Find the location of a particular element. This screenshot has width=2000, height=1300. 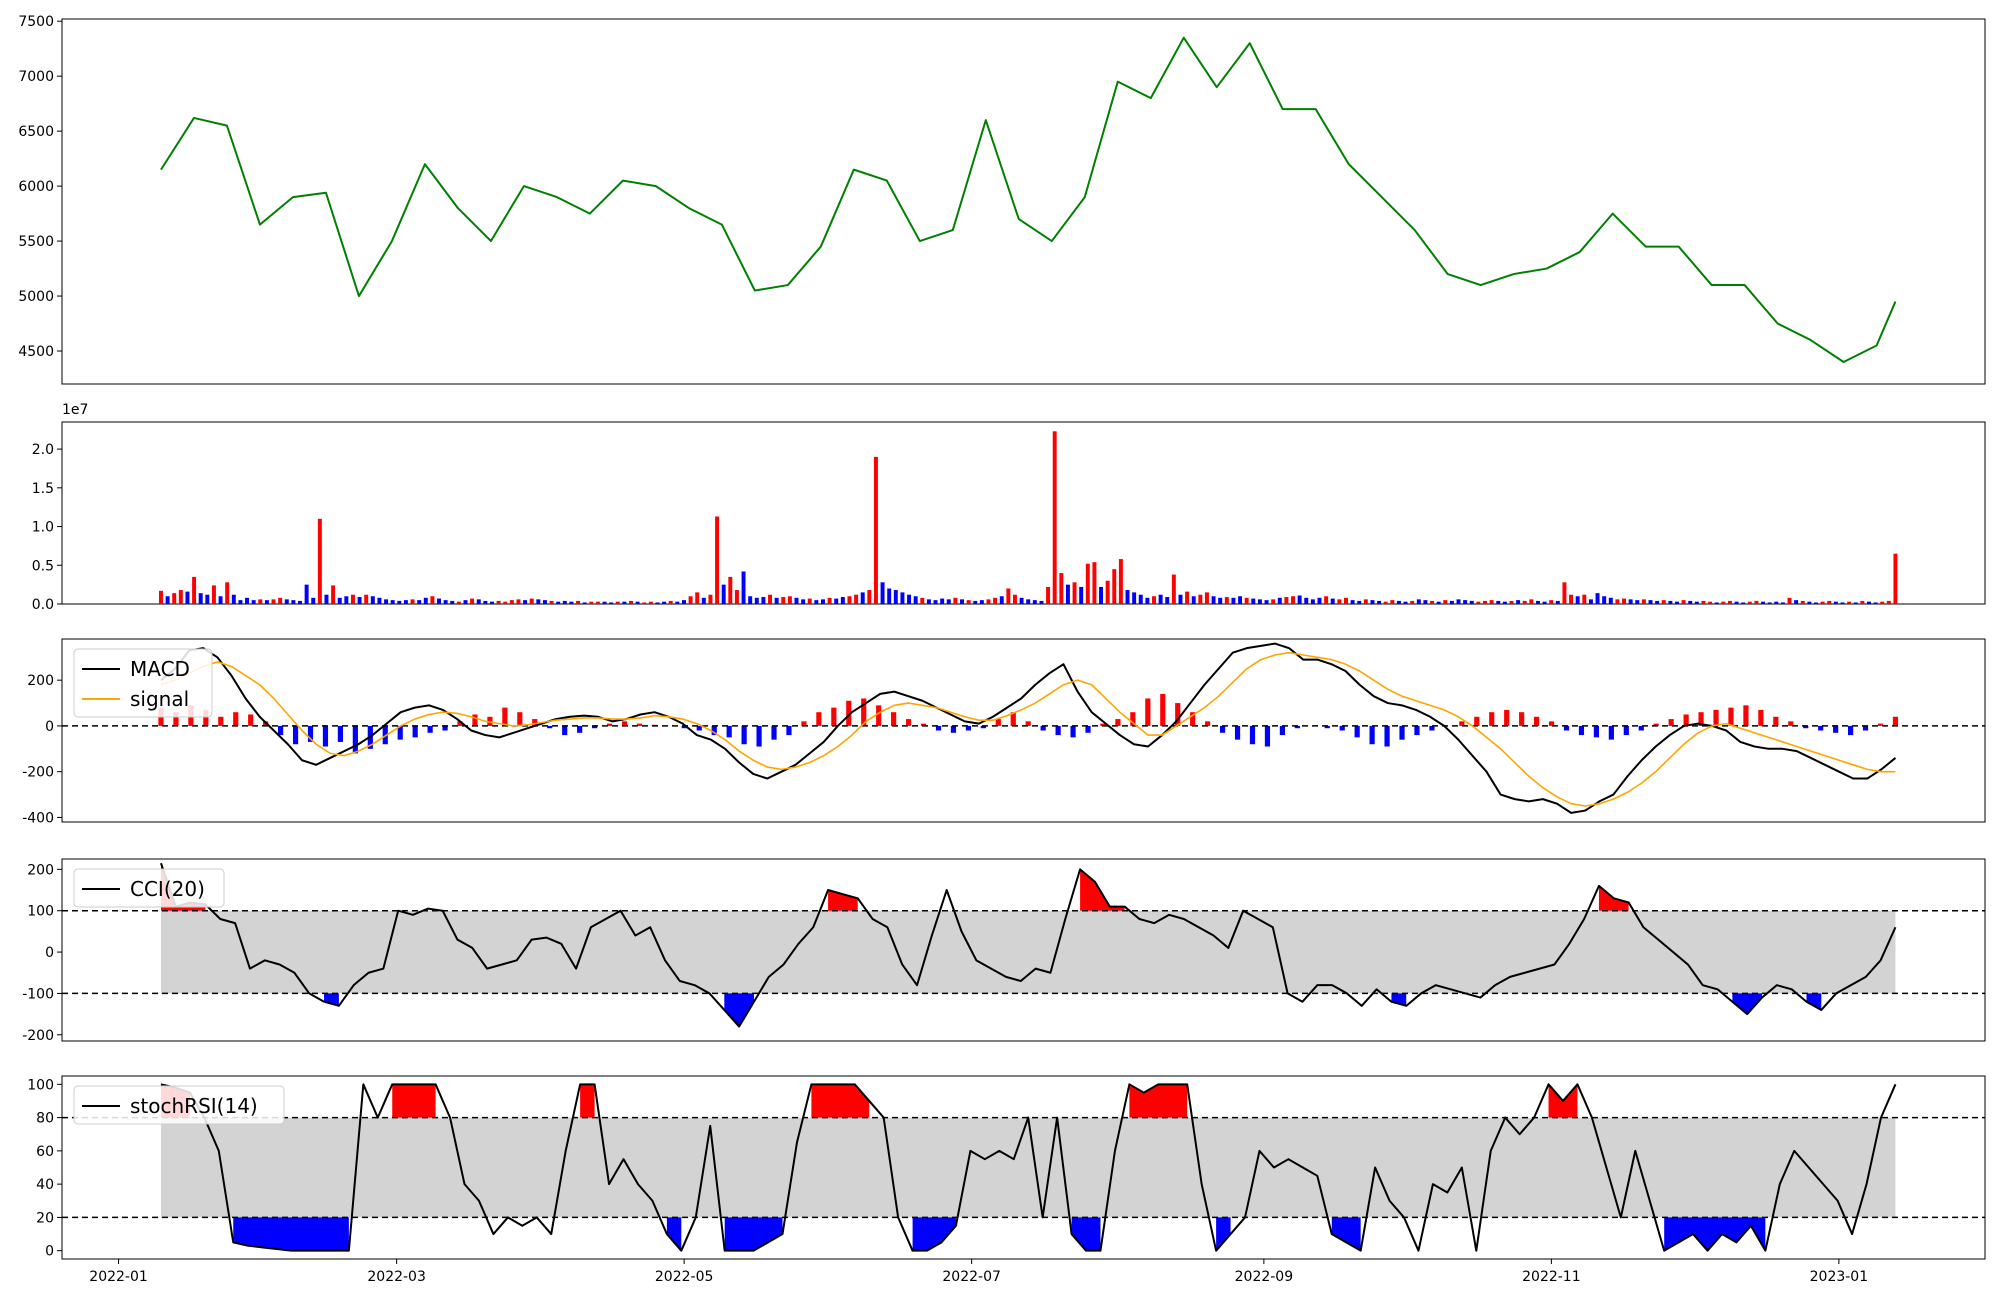

legend-label: signal is located at coordinates (159, 699).